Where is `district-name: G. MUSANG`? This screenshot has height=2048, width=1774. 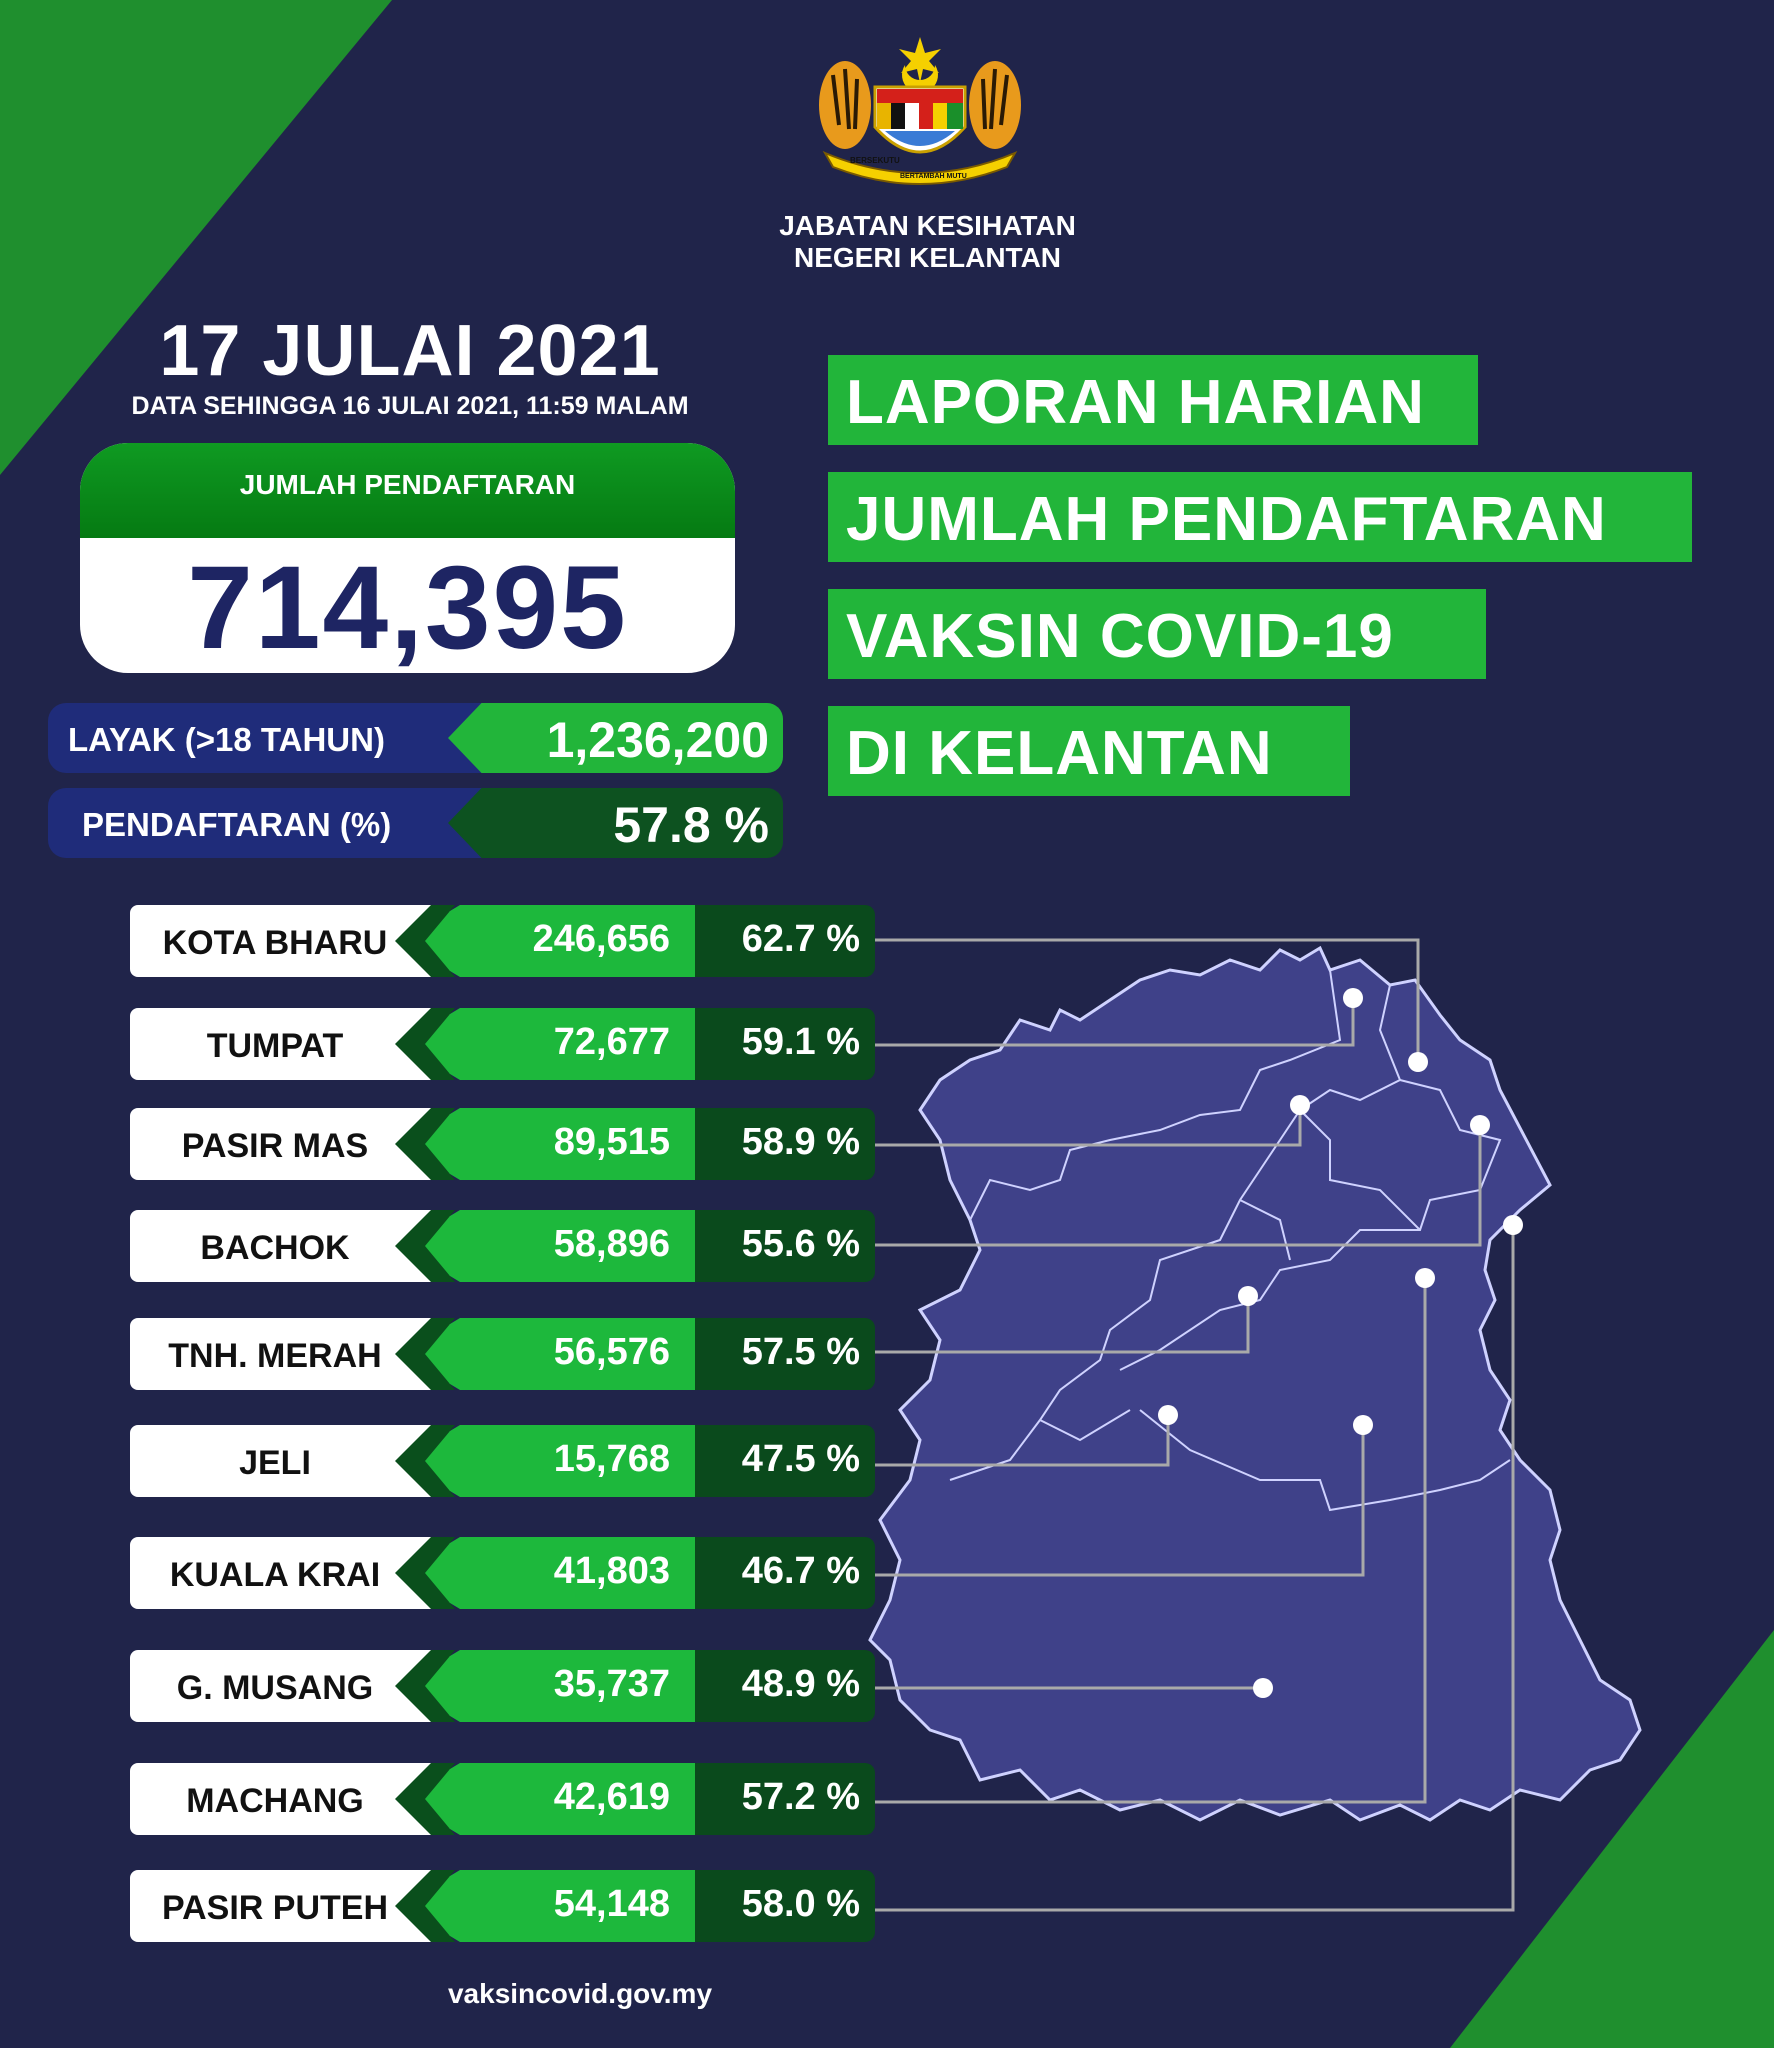 district-name: G. MUSANG is located at coordinates (275, 1688).